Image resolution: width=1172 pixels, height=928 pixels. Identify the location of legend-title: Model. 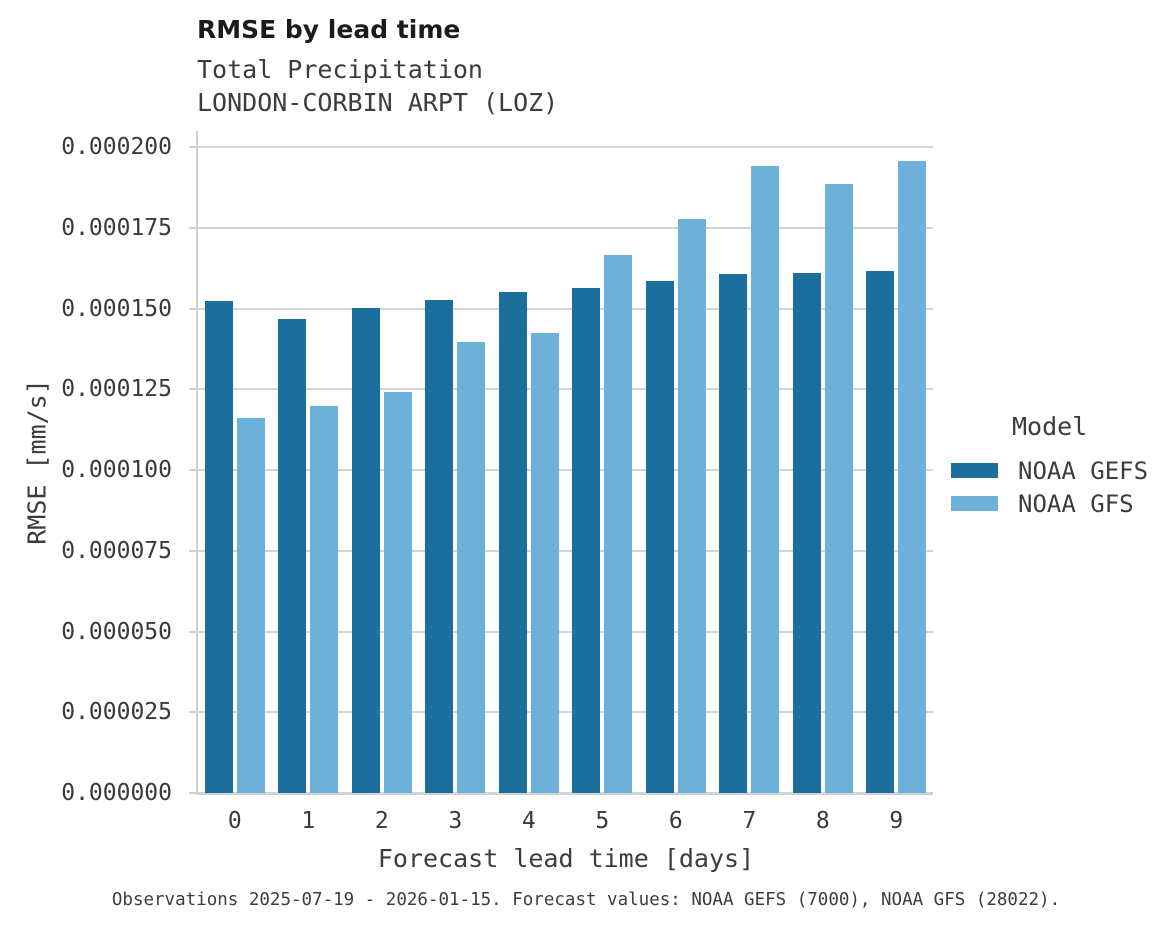
(1050, 426).